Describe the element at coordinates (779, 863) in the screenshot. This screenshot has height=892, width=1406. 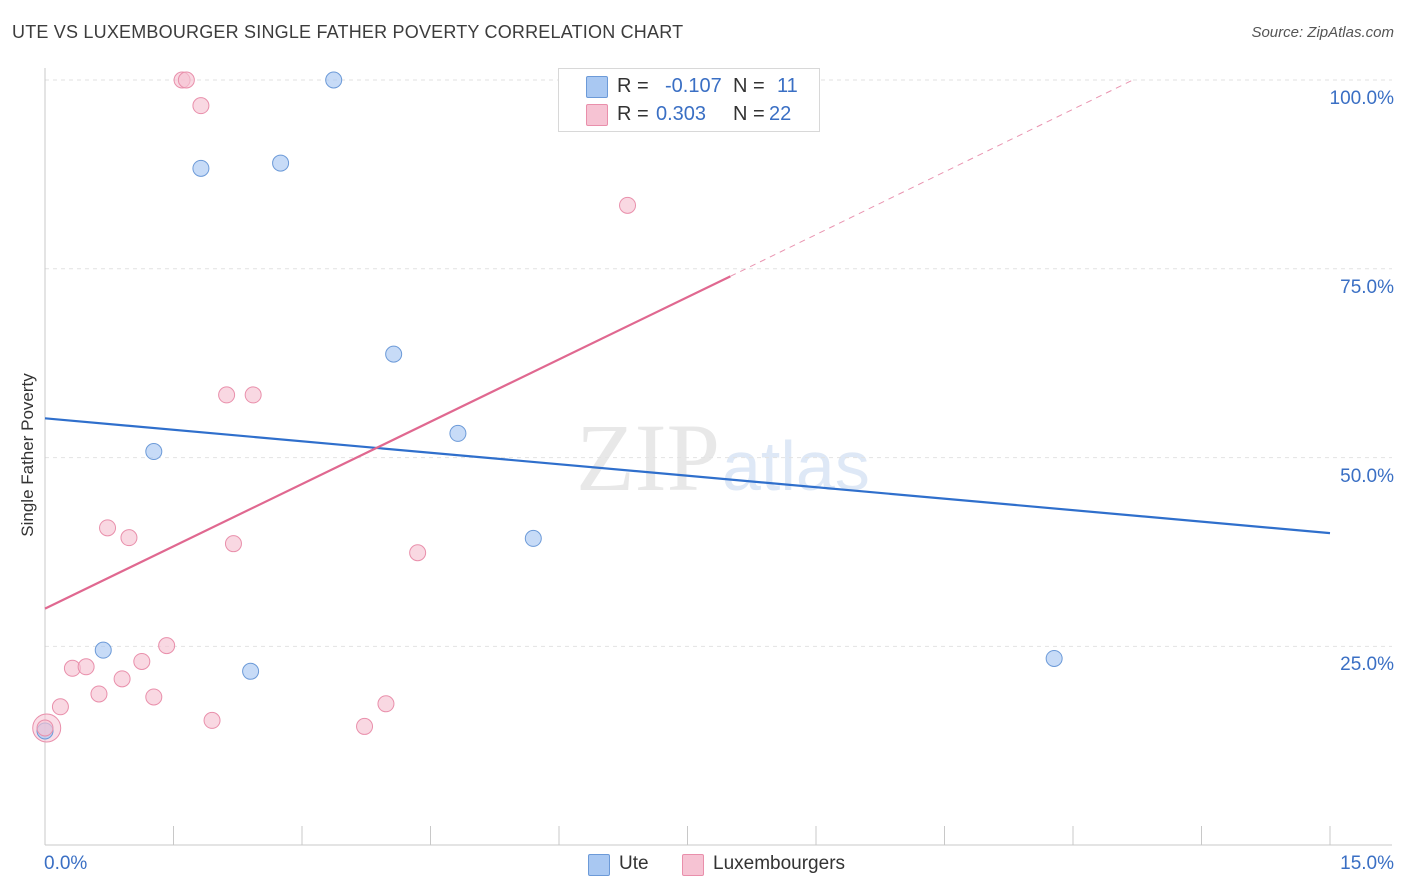
I see `legend-lux-label: Luxembourgers` at that location.